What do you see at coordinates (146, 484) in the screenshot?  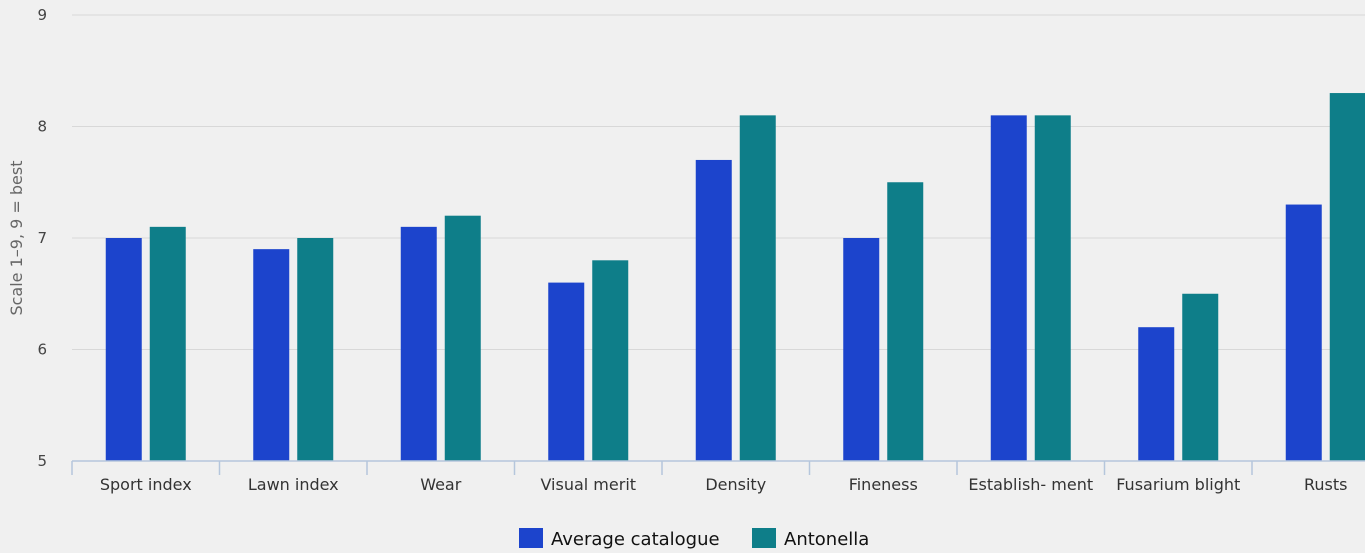 I see `x-tick-label: Sport index` at bounding box center [146, 484].